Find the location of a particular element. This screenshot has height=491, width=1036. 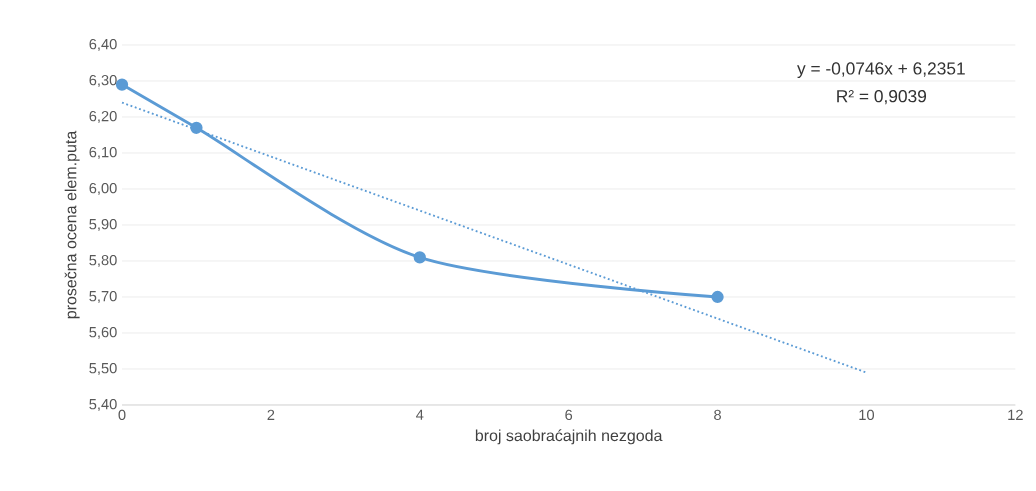

x-tick-label: 4 is located at coordinates (420, 414).